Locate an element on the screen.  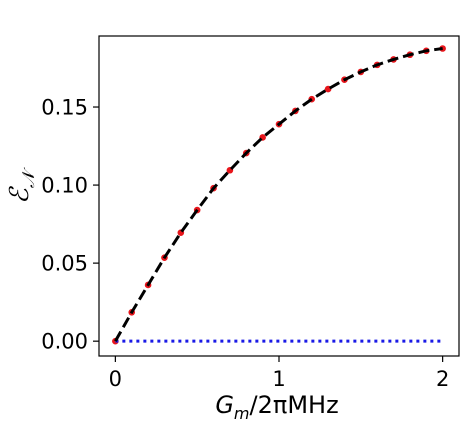
x-axis-label: Gm/2πMHz is located at coordinates (276, 407).